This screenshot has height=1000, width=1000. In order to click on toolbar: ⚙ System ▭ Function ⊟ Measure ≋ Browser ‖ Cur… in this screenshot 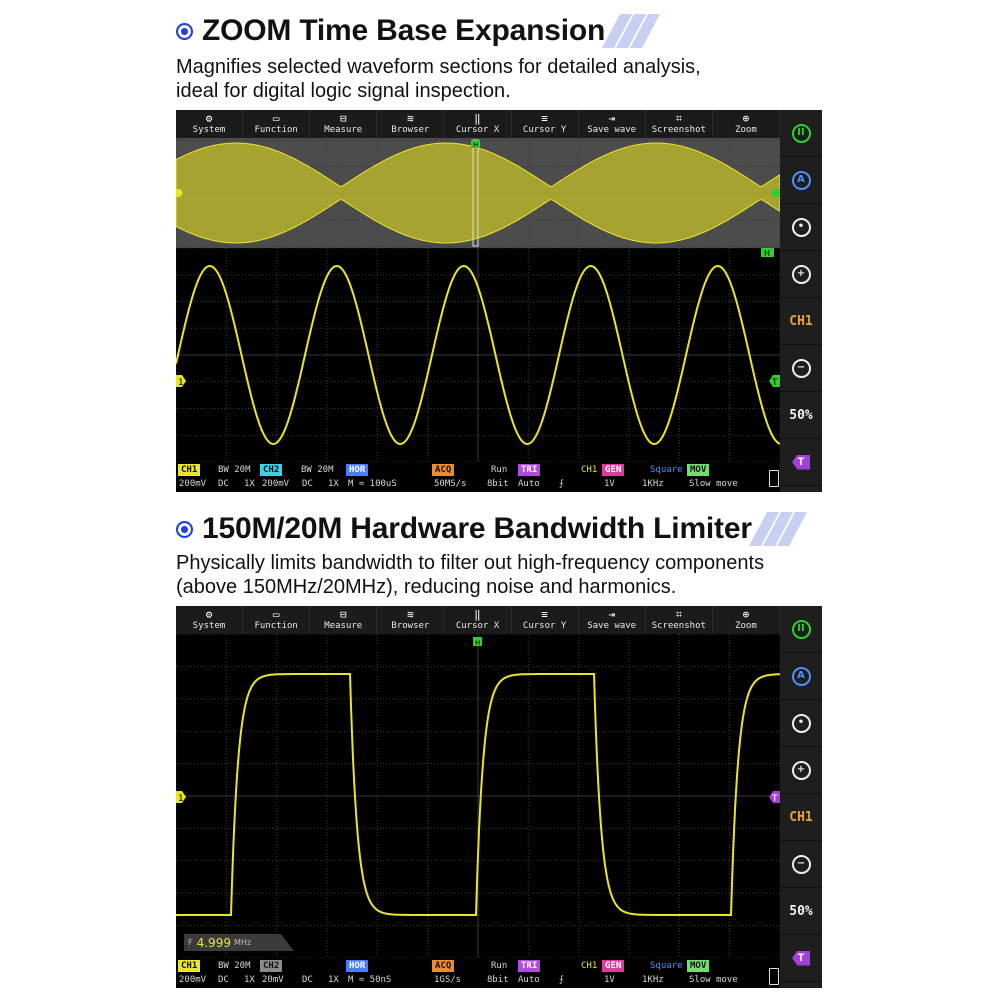, I will do `click(478, 620)`.